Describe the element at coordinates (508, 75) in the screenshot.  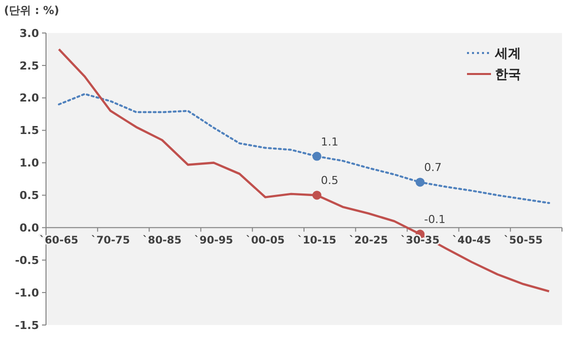
I see `legend-label: 한국` at that location.